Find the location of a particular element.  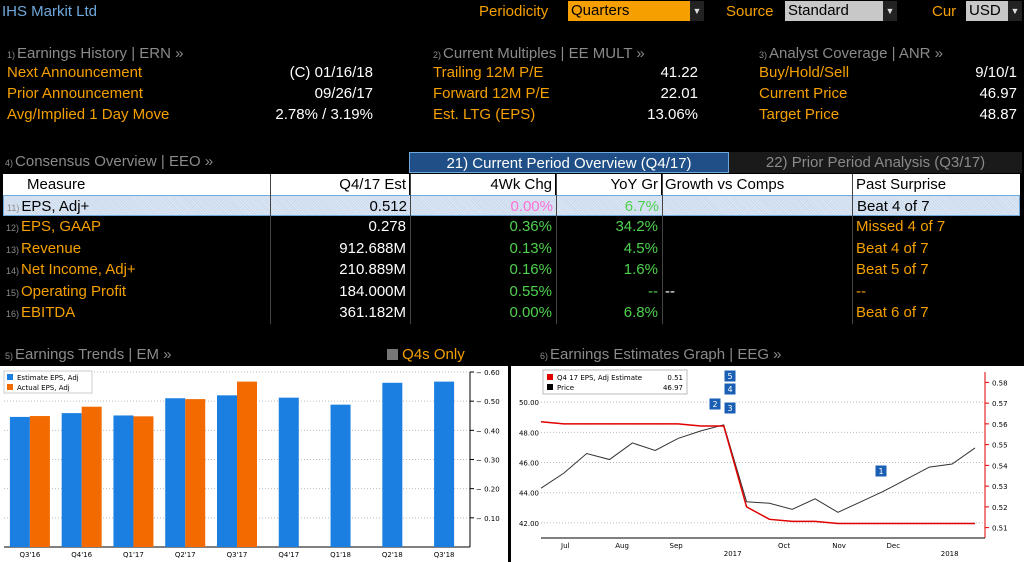

col-yoy: YoY Gr is located at coordinates (608, 184).